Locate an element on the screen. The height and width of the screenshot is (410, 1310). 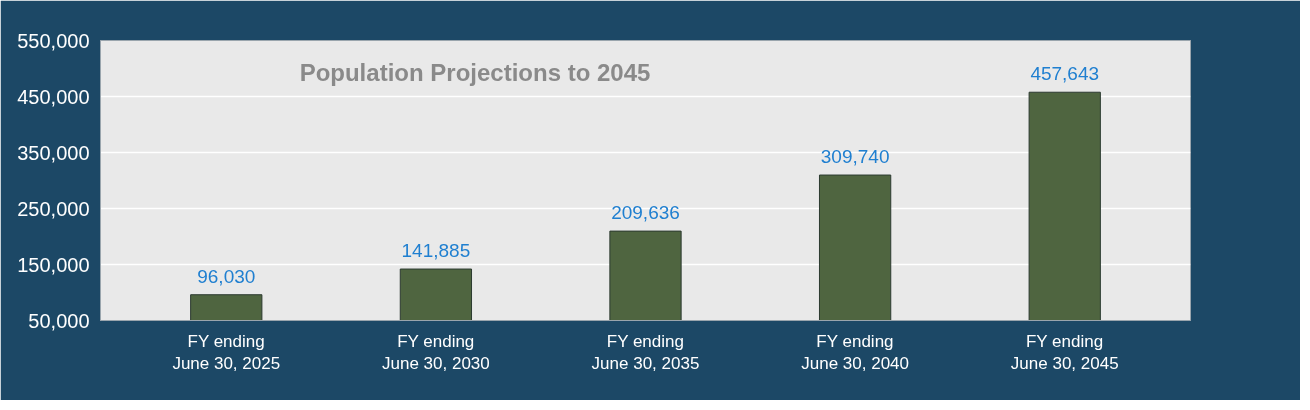
data-label: 96,030 is located at coordinates (226, 276).